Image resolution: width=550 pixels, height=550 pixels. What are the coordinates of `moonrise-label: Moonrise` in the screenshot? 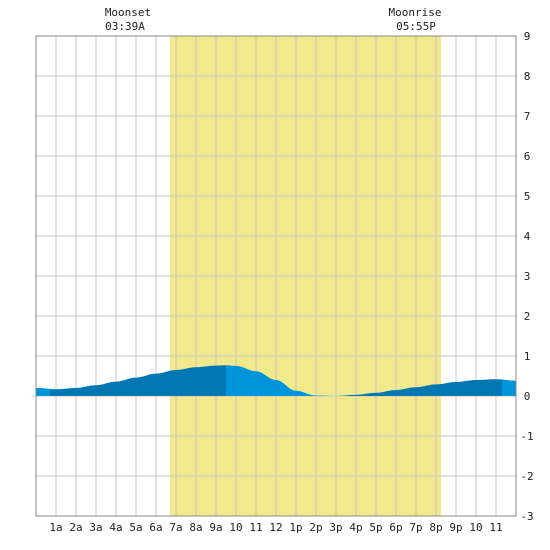 It's located at (415, 12).